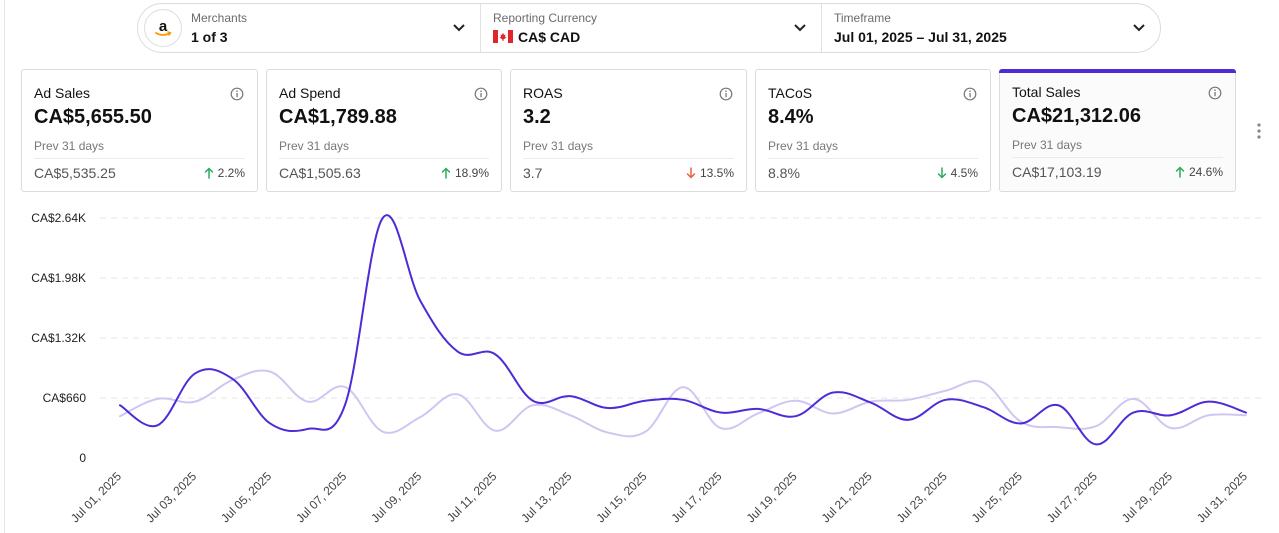 This screenshot has width=1279, height=533. Describe the element at coordinates (1046, 92) in the screenshot. I see `metric-title: Total Sales` at that location.